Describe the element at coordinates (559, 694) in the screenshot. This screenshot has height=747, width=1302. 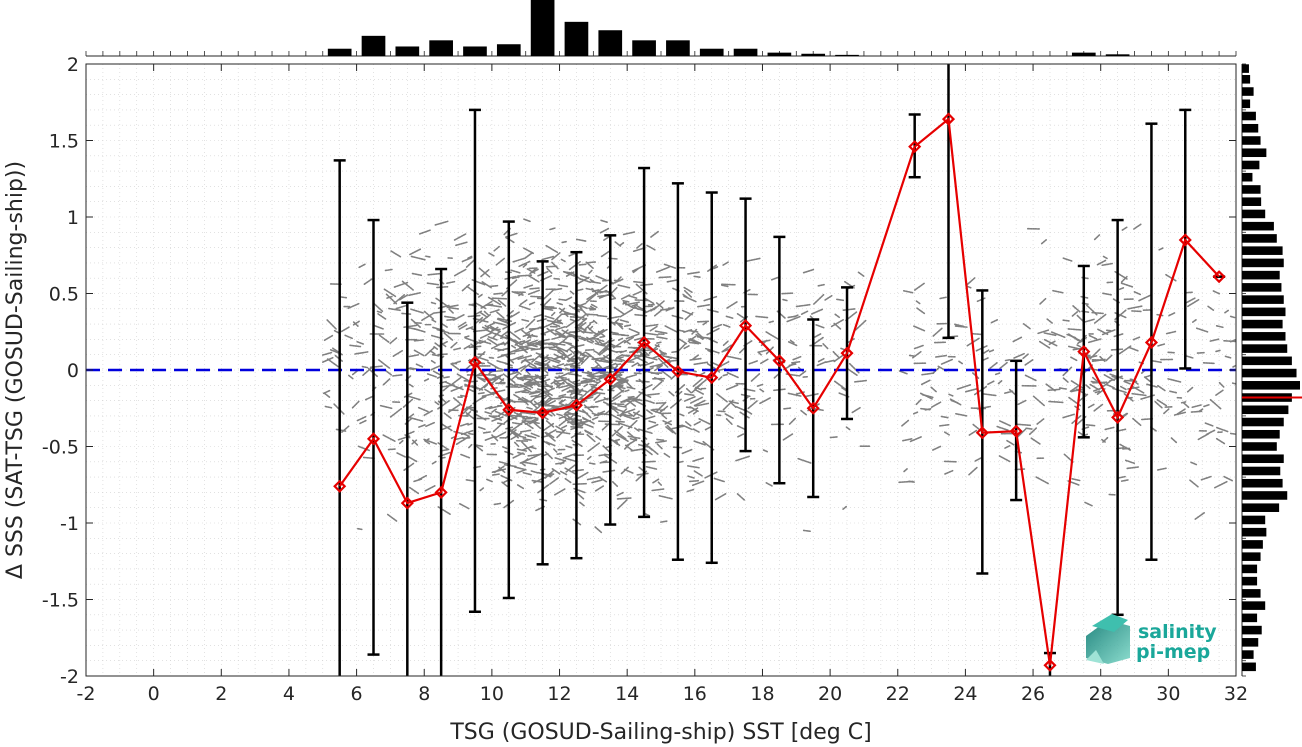
I see `x-tick-label: 12` at that location.